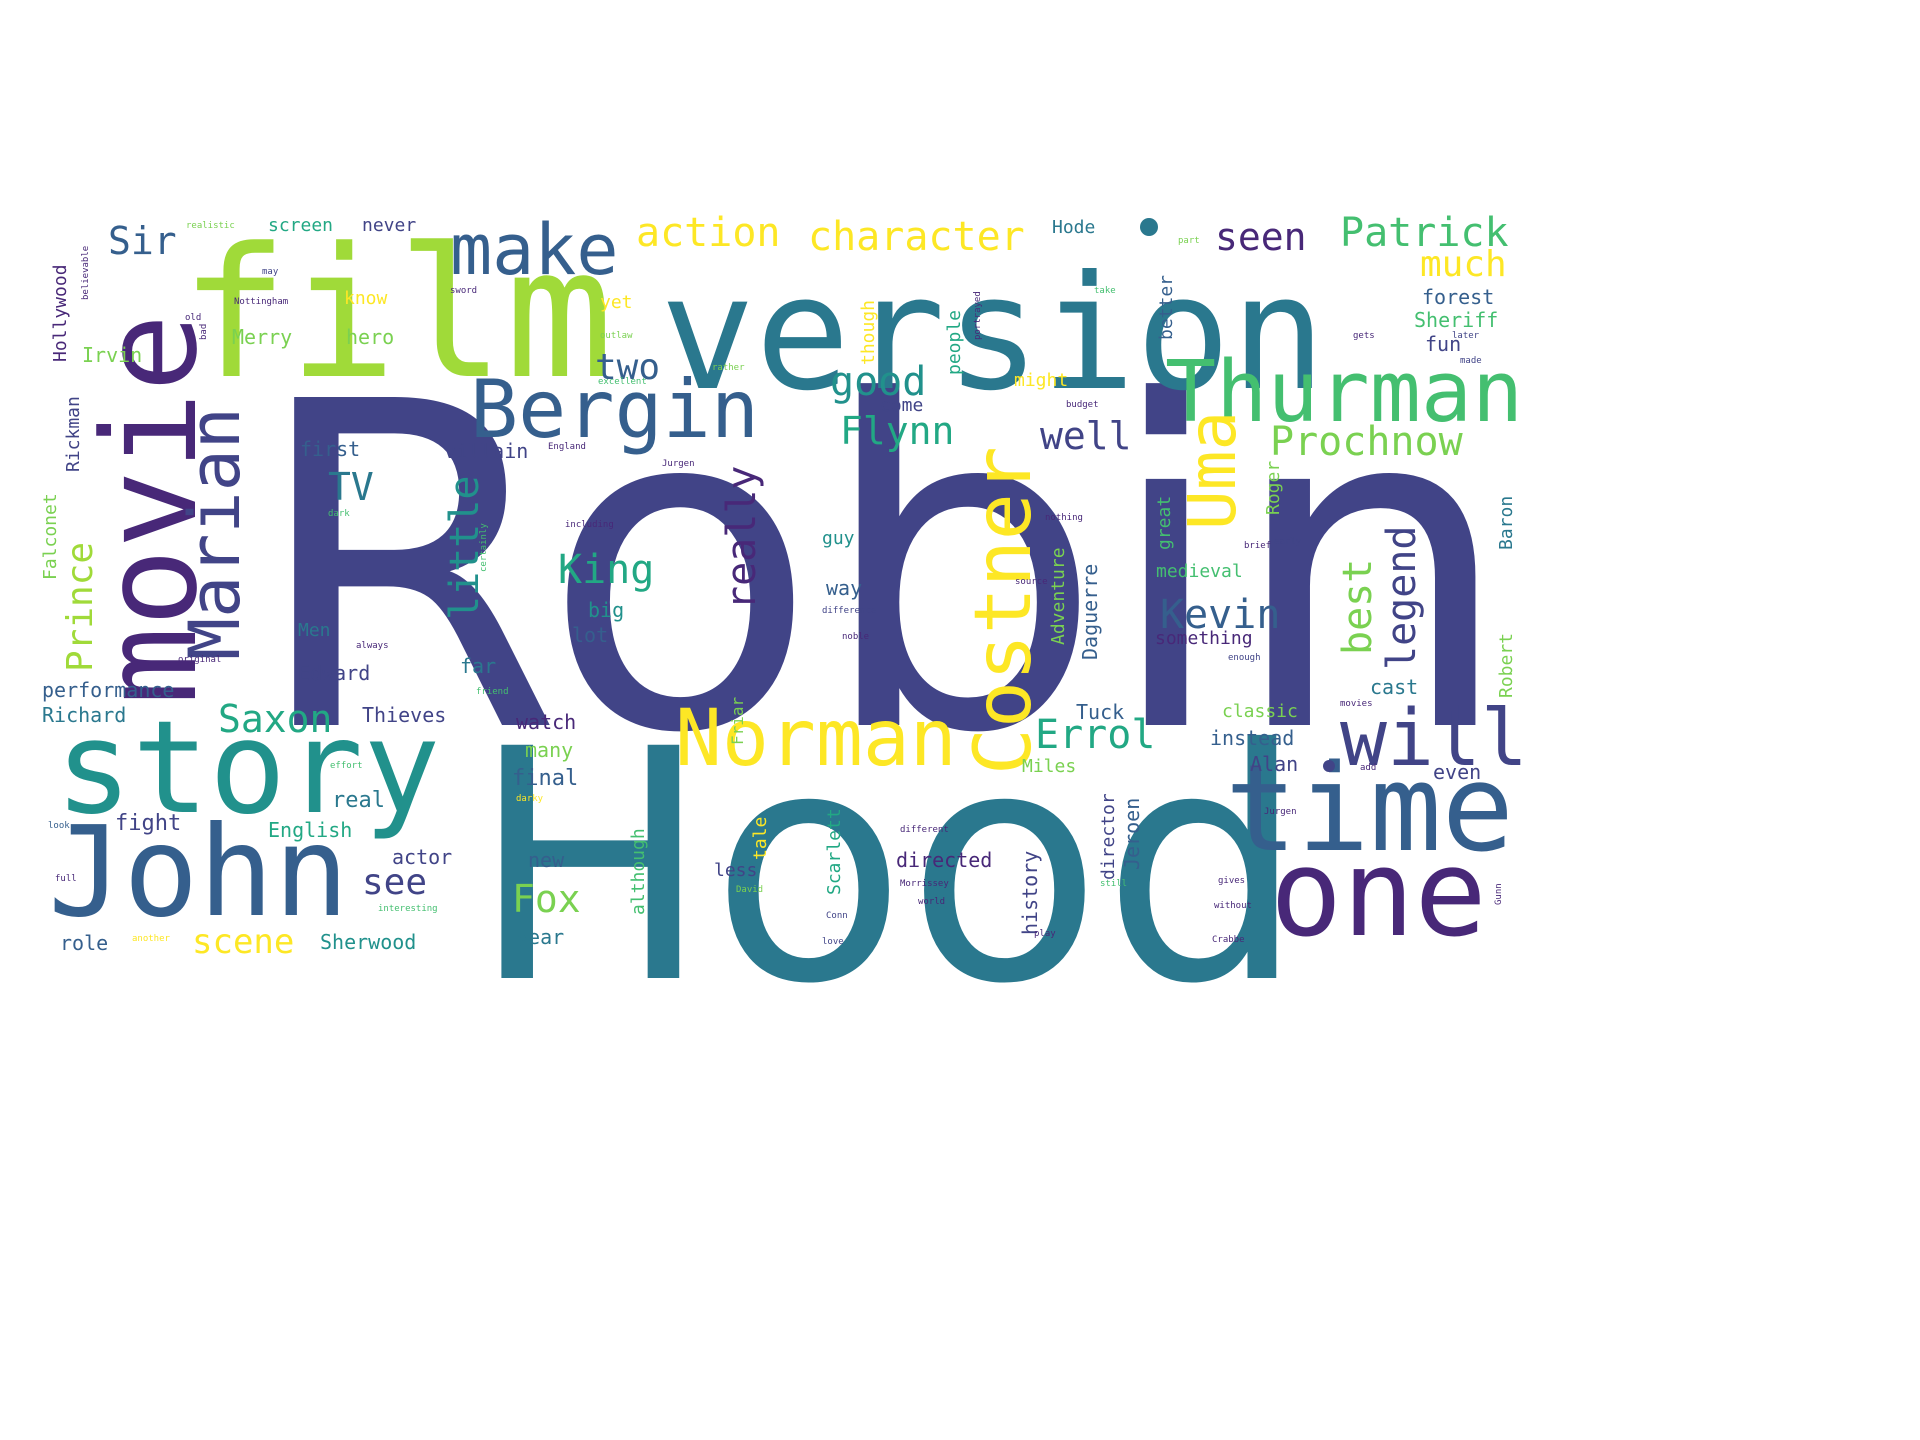 The image size is (1920, 1440). What do you see at coordinates (397, 314) in the screenshot?
I see `word-film: film` at bounding box center [397, 314].